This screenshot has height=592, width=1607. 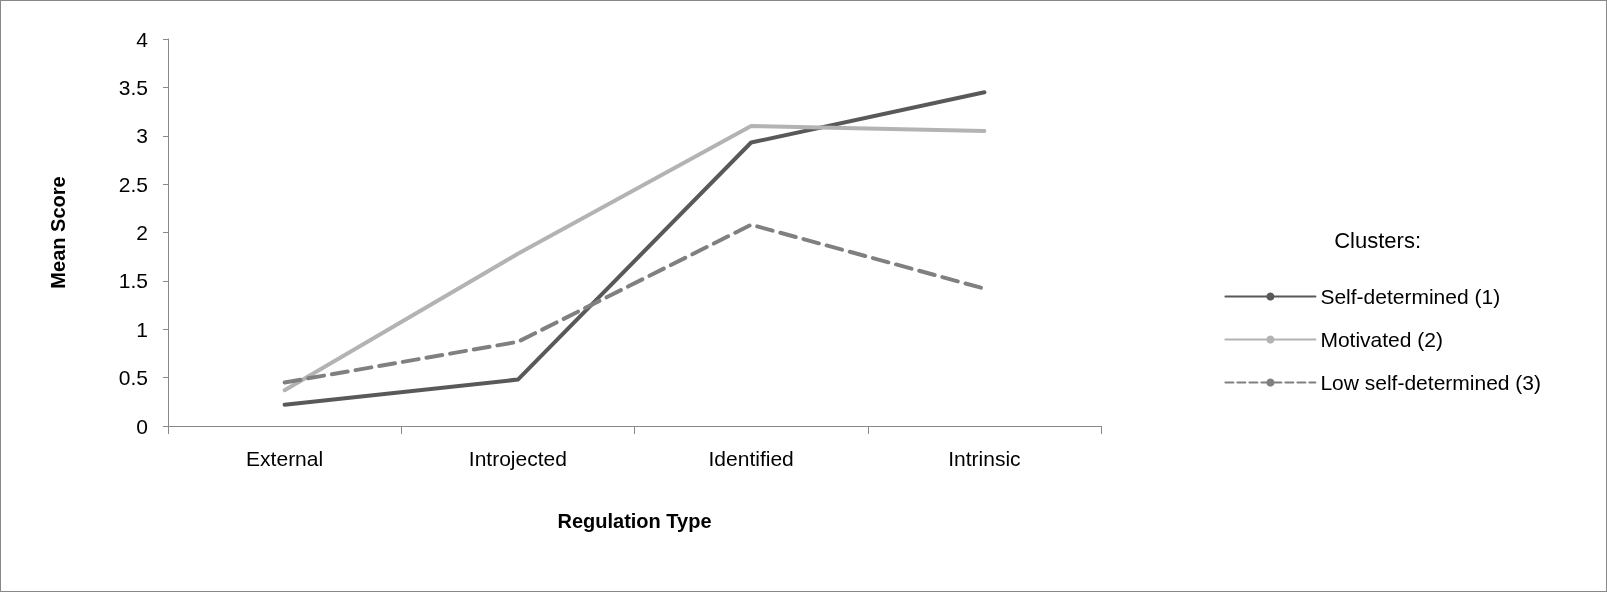 What do you see at coordinates (142, 329) in the screenshot?
I see `y-tick-label: 1` at bounding box center [142, 329].